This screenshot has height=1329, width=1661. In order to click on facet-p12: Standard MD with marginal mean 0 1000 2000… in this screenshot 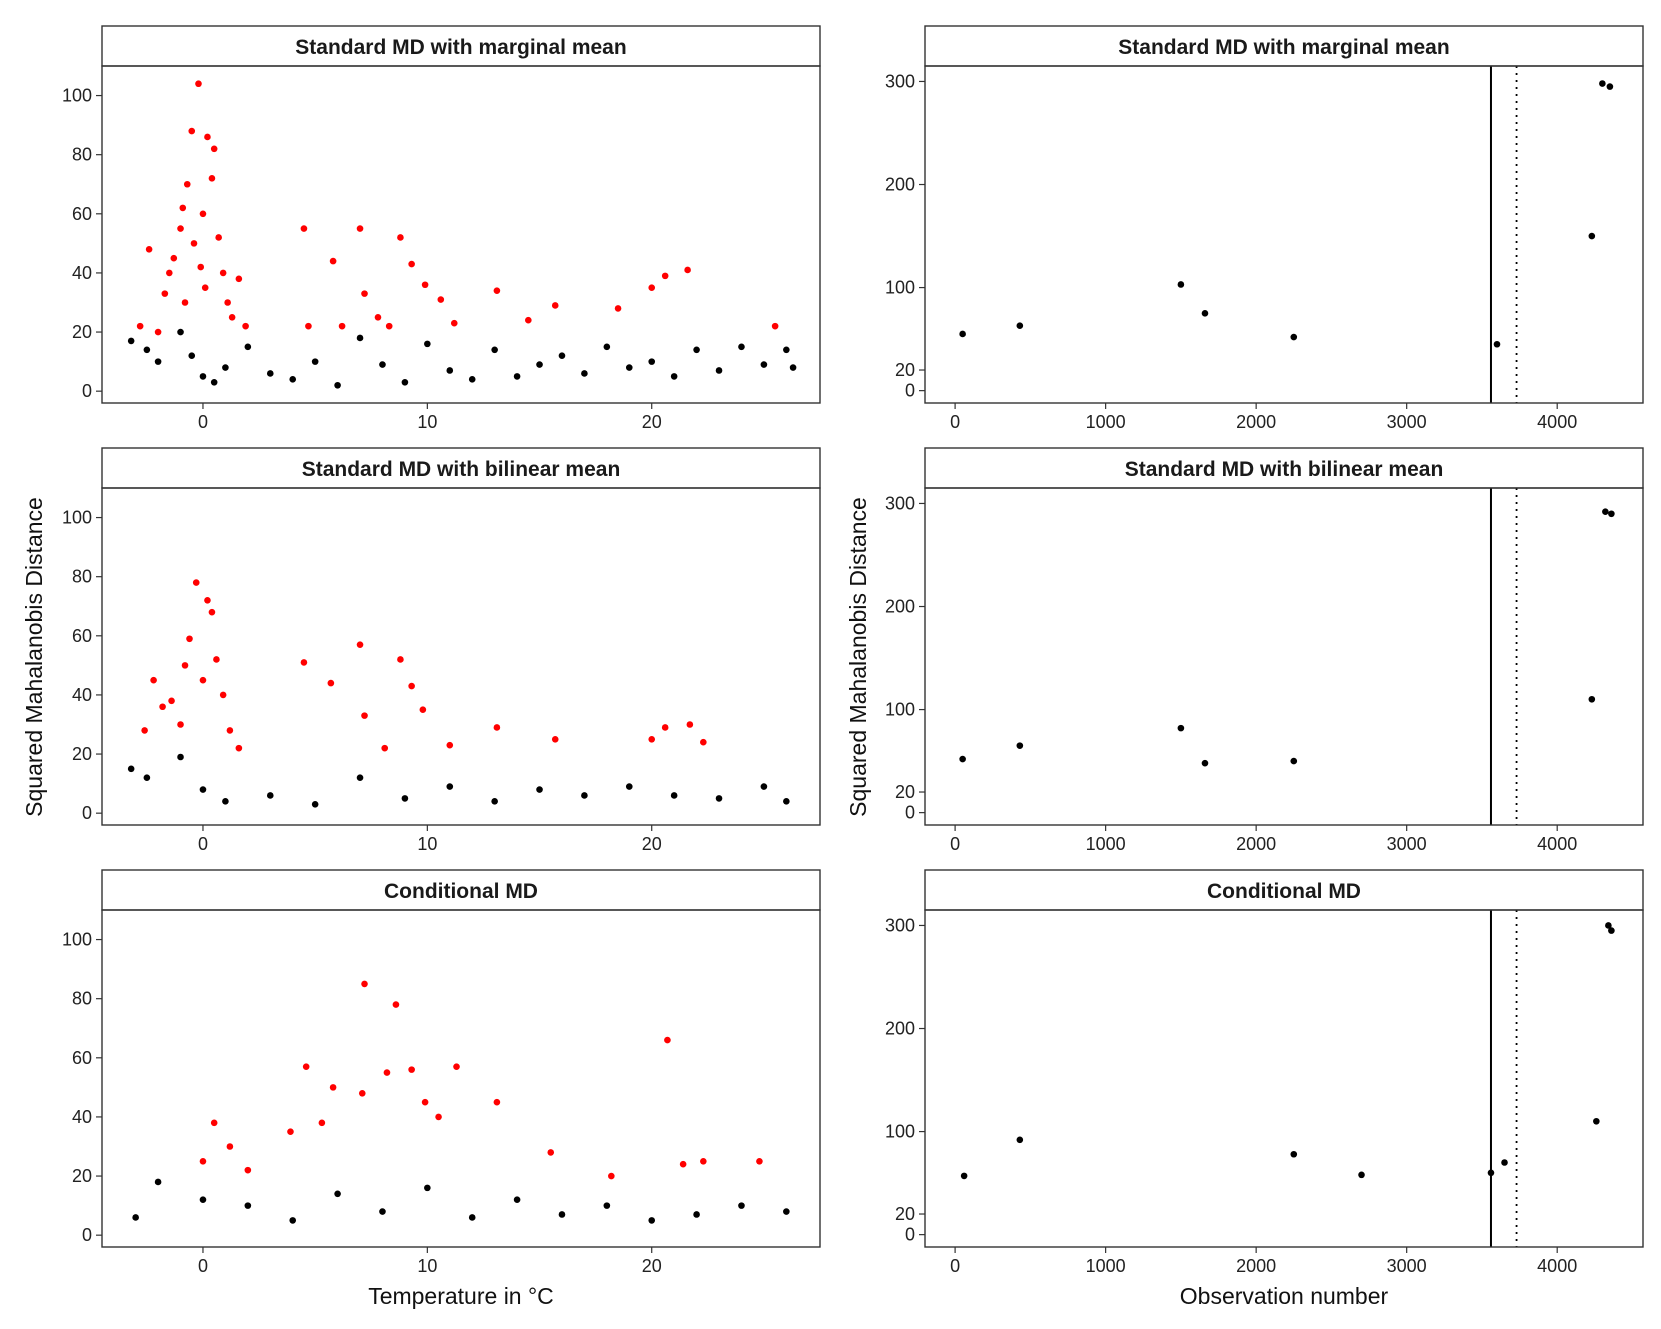, I will do `click(1264, 228)`.